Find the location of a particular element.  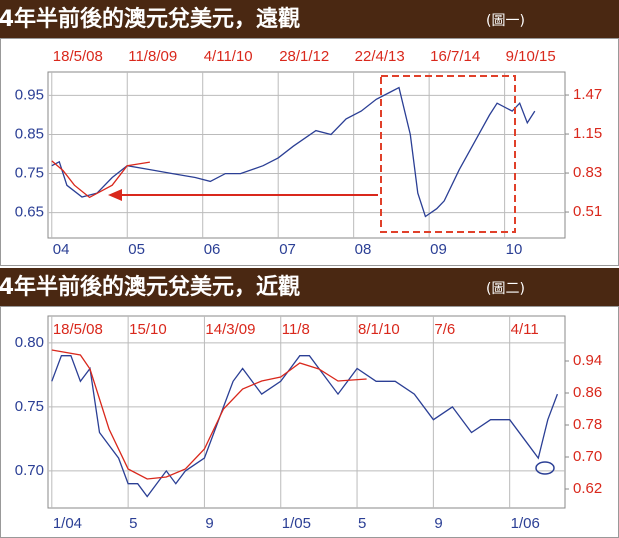

x2-tick-label: 22/4/13 is located at coordinates (380, 56).